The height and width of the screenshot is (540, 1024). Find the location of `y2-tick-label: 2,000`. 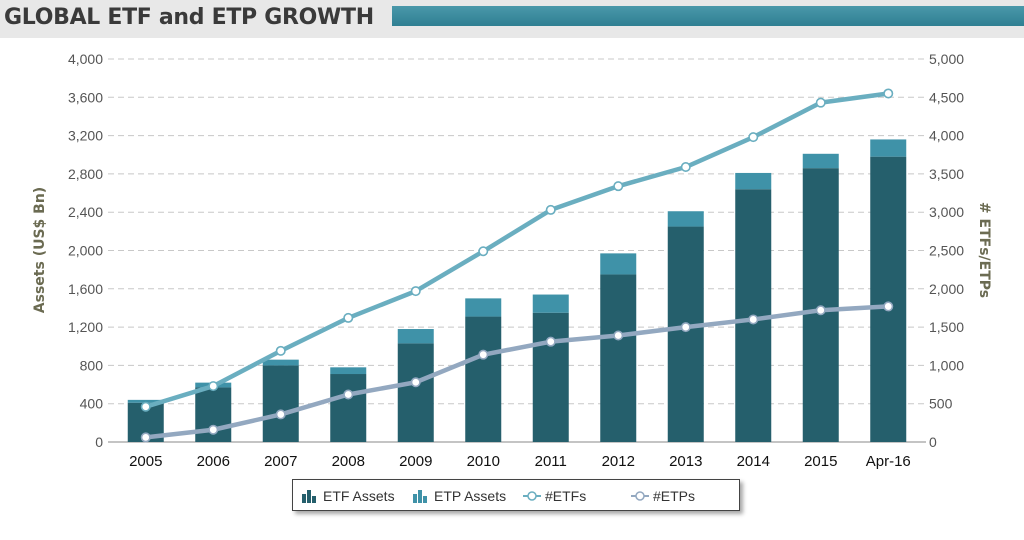

y2-tick-label: 2,000 is located at coordinates (946, 289).